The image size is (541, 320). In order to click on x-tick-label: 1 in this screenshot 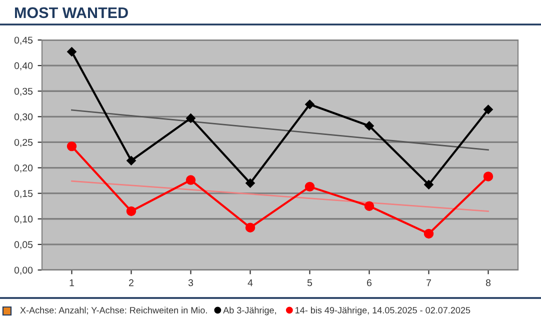, I will do `click(72, 282)`.